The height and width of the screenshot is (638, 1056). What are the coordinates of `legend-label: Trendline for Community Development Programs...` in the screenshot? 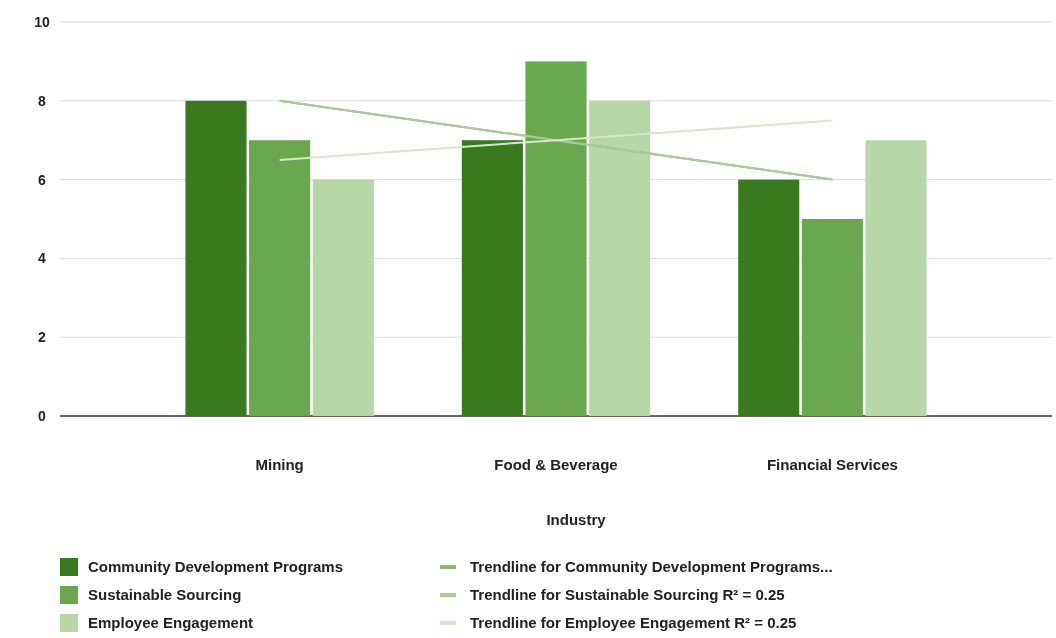 It's located at (651, 566).